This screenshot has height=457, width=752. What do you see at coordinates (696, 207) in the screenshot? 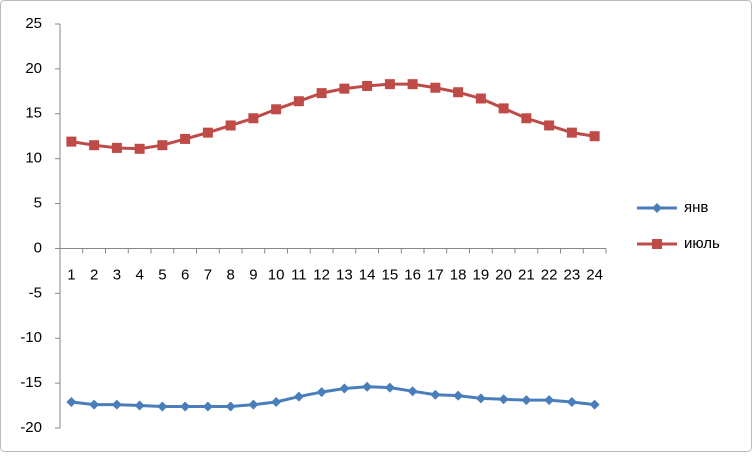
I see `legend-label: янв` at bounding box center [696, 207].